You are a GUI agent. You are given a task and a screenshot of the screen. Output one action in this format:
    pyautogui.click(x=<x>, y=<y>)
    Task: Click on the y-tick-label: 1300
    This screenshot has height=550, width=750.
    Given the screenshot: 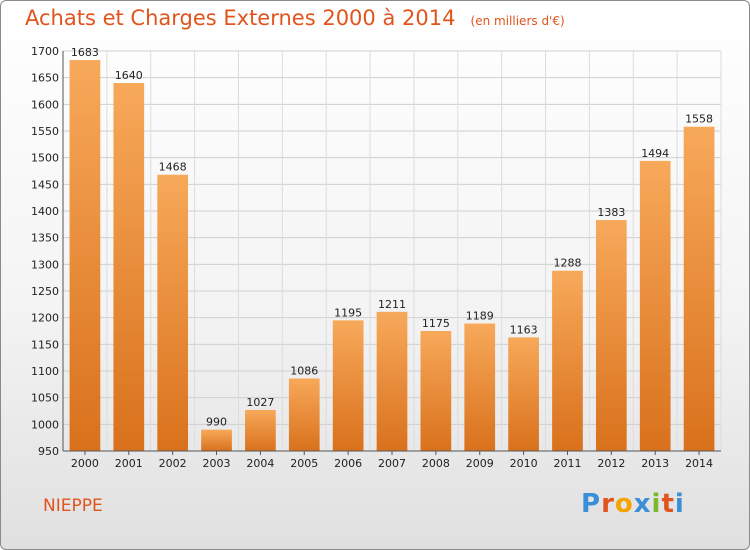 What is the action you would take?
    pyautogui.click(x=45, y=264)
    